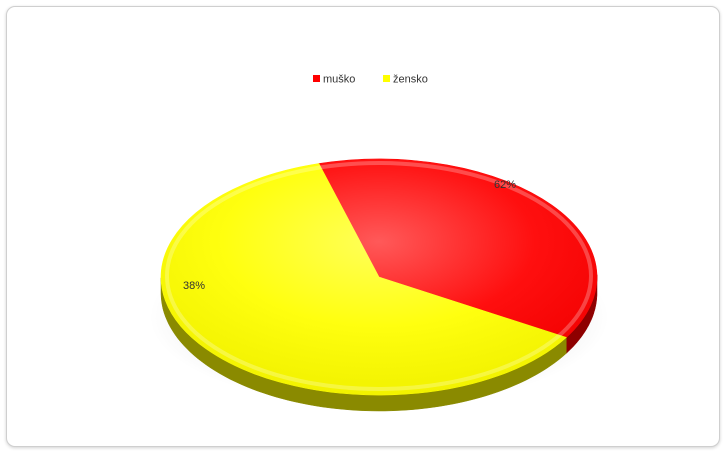  Describe the element at coordinates (386, 78) in the screenshot. I see `legend-swatch-zensko` at that location.